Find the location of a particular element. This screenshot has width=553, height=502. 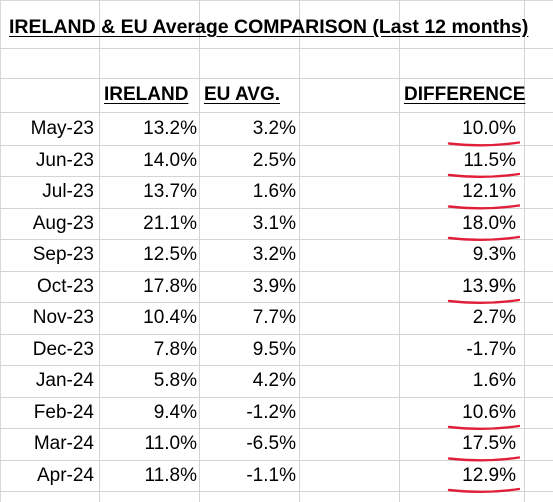

difference-cell: 9.3% is located at coordinates (494, 254).